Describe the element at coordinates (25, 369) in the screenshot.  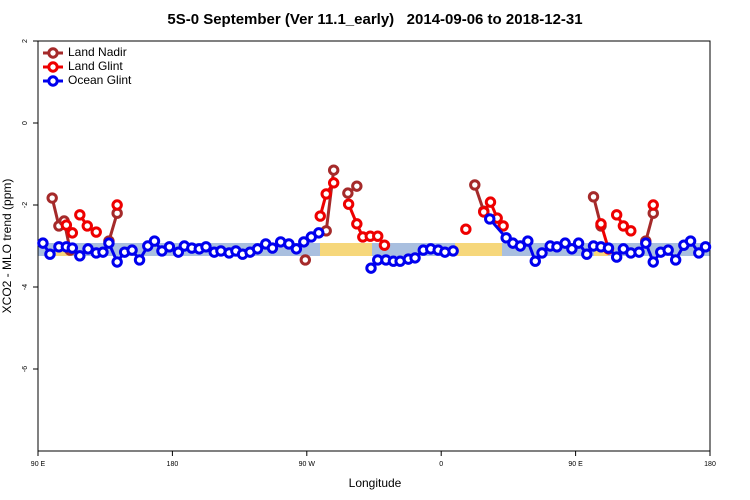
I see `y-tick-label: -6` at that location.